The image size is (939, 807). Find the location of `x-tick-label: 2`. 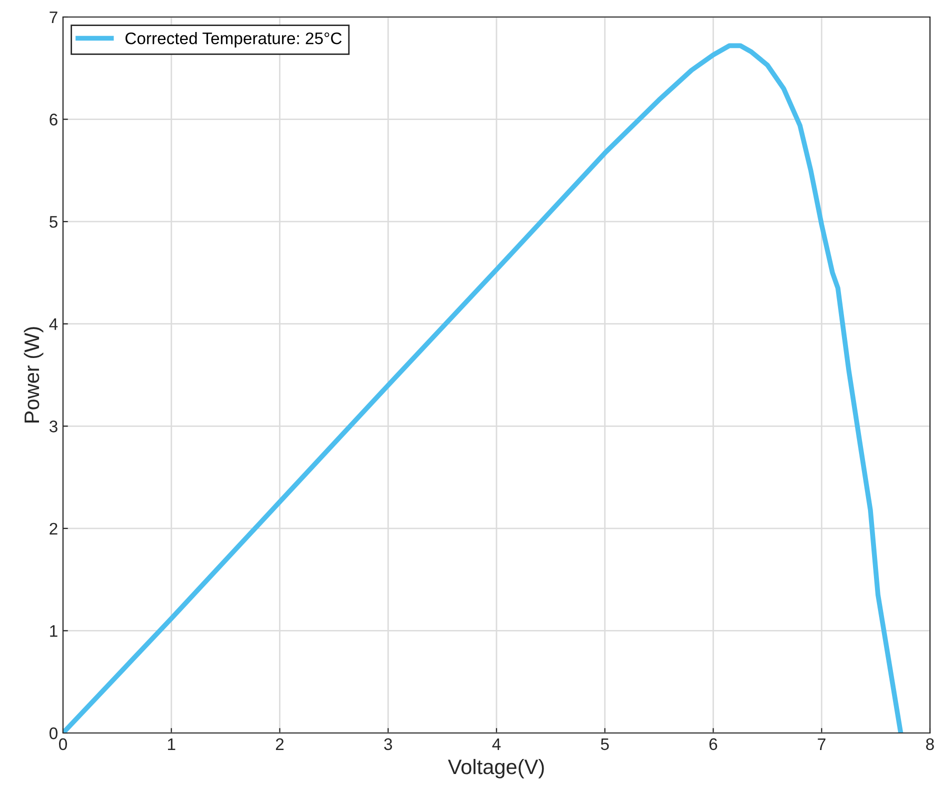

x-tick-label: 2 is located at coordinates (280, 744).